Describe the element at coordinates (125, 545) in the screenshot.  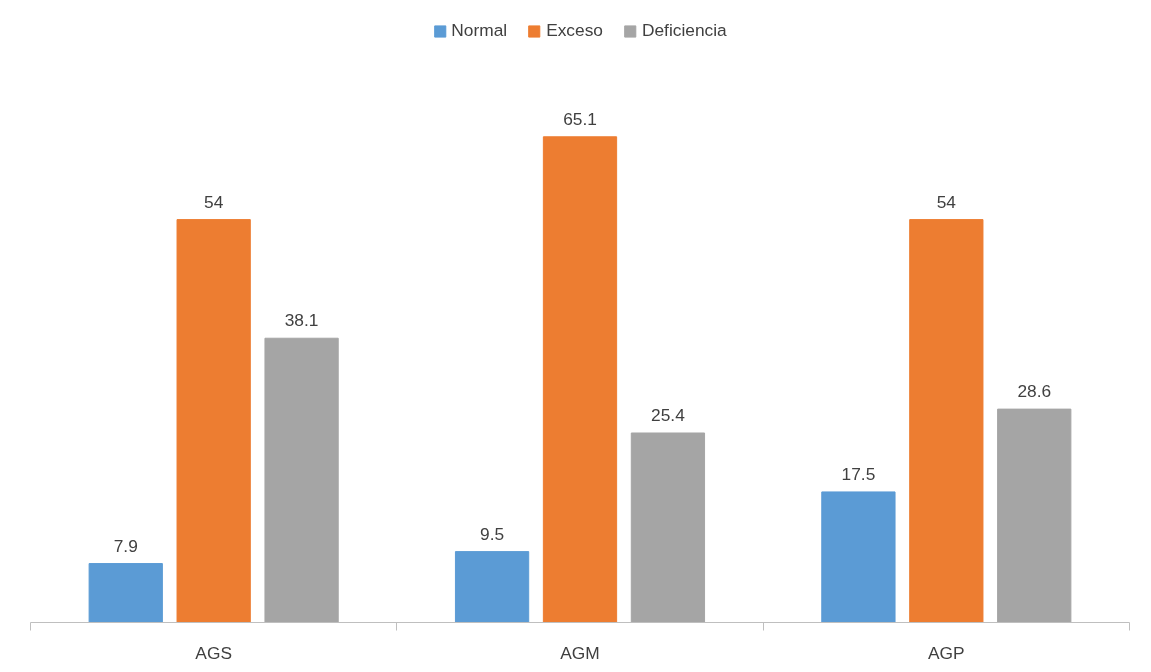
I see `data-label: 7.9` at that location.